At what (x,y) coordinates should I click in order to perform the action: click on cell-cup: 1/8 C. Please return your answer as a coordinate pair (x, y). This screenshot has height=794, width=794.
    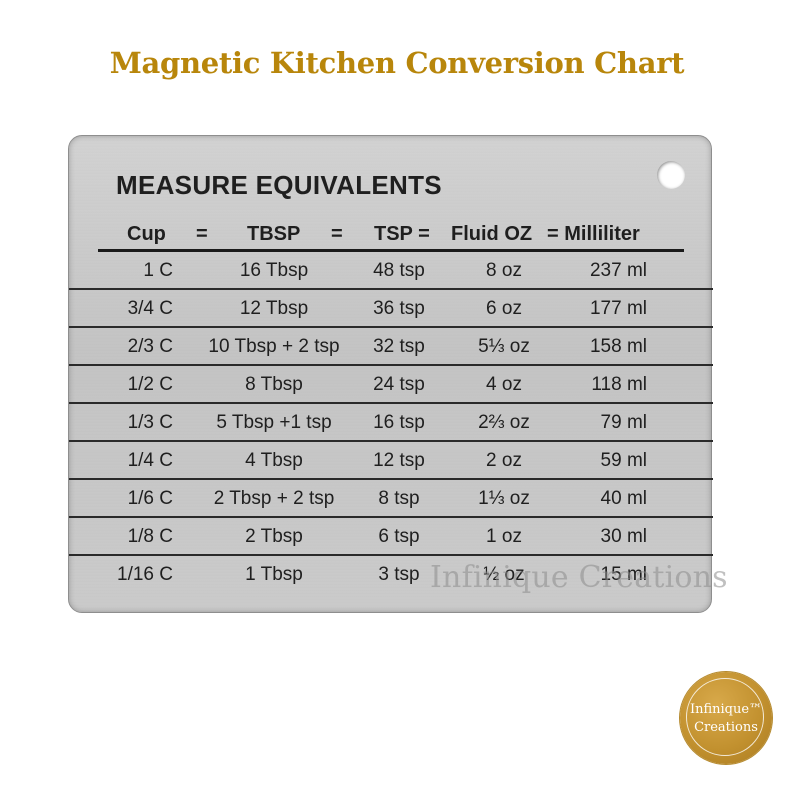
    Looking at the image, I should click on (150, 536).